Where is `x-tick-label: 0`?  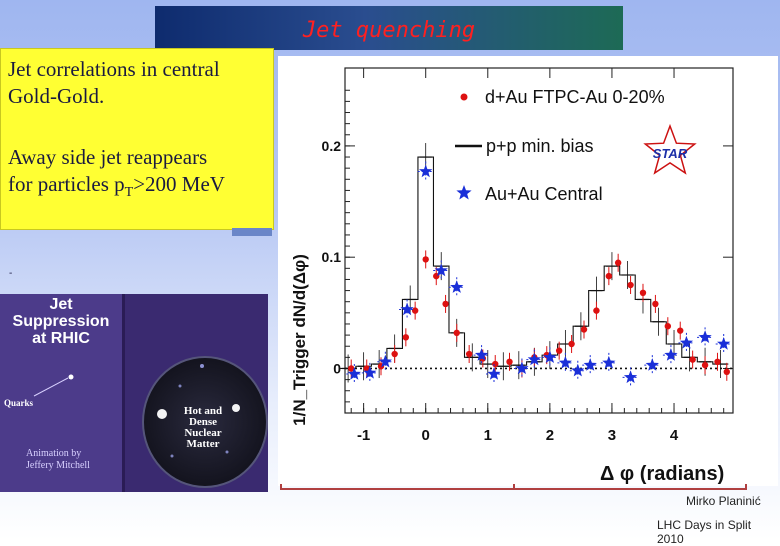 x-tick-label: 0 is located at coordinates (426, 435).